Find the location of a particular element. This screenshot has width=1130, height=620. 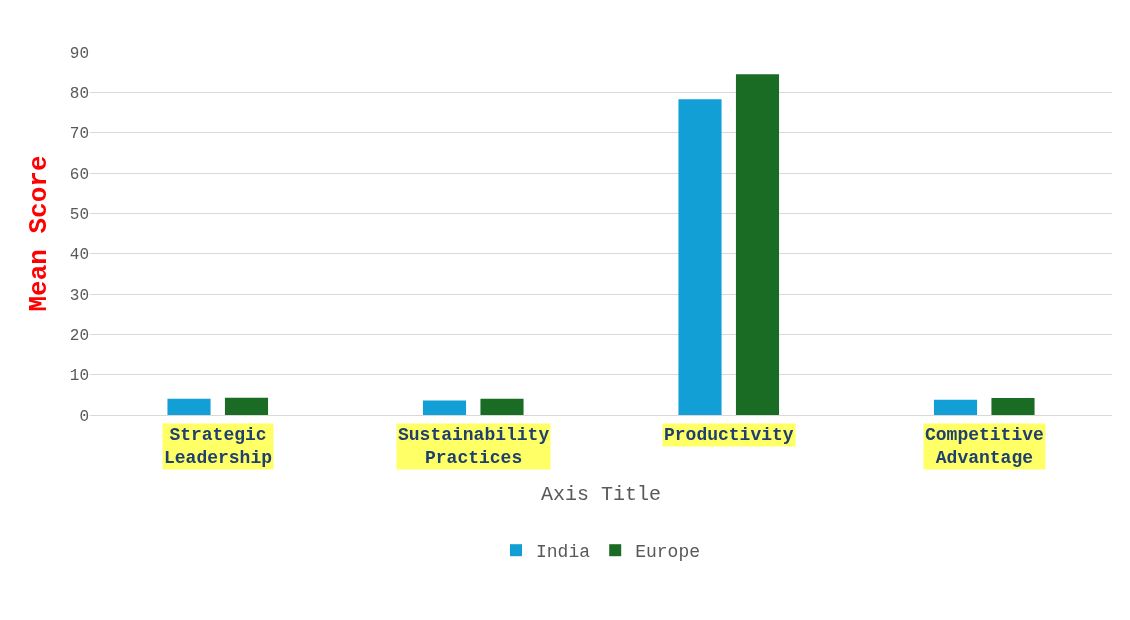

y-tick-label: 70 is located at coordinates (79, 134).